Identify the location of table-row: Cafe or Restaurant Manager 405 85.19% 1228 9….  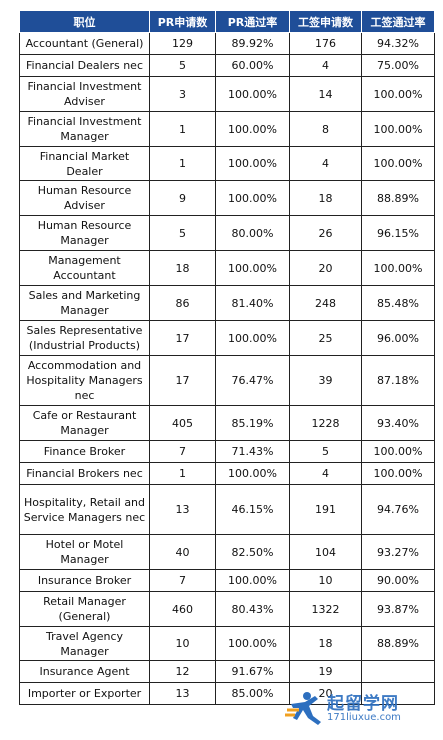
(227, 423).